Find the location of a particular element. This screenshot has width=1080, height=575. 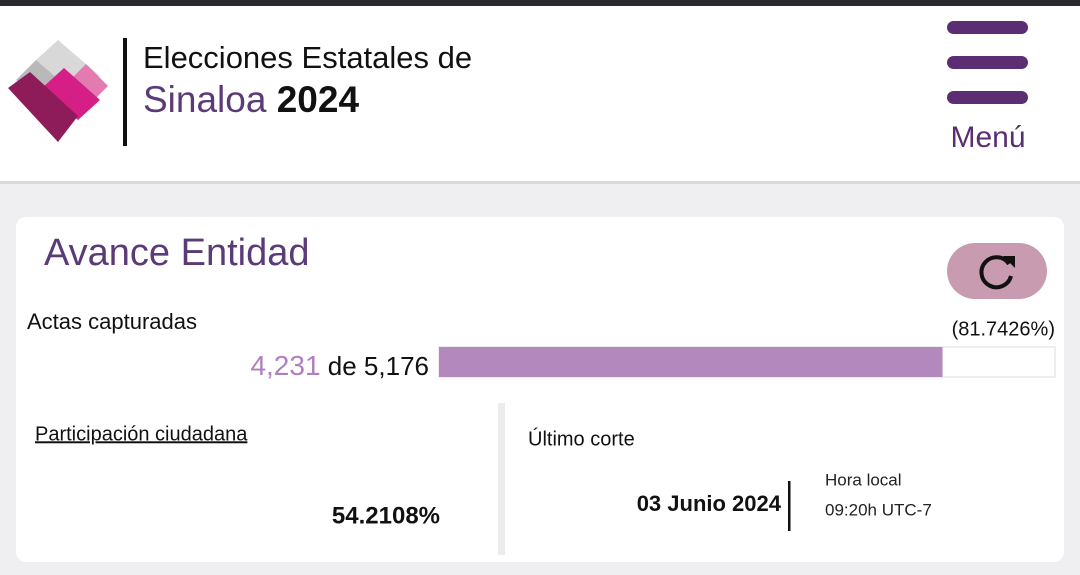

refresh-arrow is located at coordinates (1009, 262).